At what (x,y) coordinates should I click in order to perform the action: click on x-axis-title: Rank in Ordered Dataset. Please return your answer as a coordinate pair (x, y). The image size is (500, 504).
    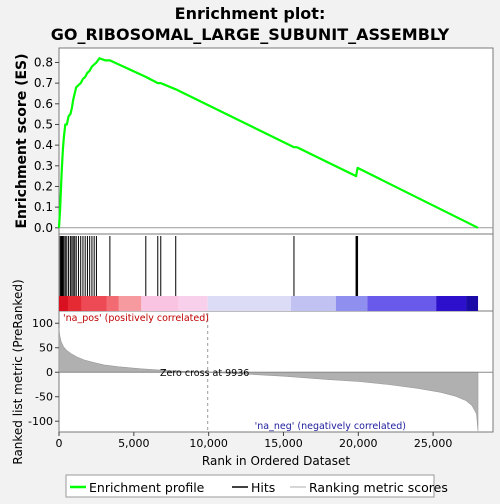
    Looking at the image, I should click on (276, 461).